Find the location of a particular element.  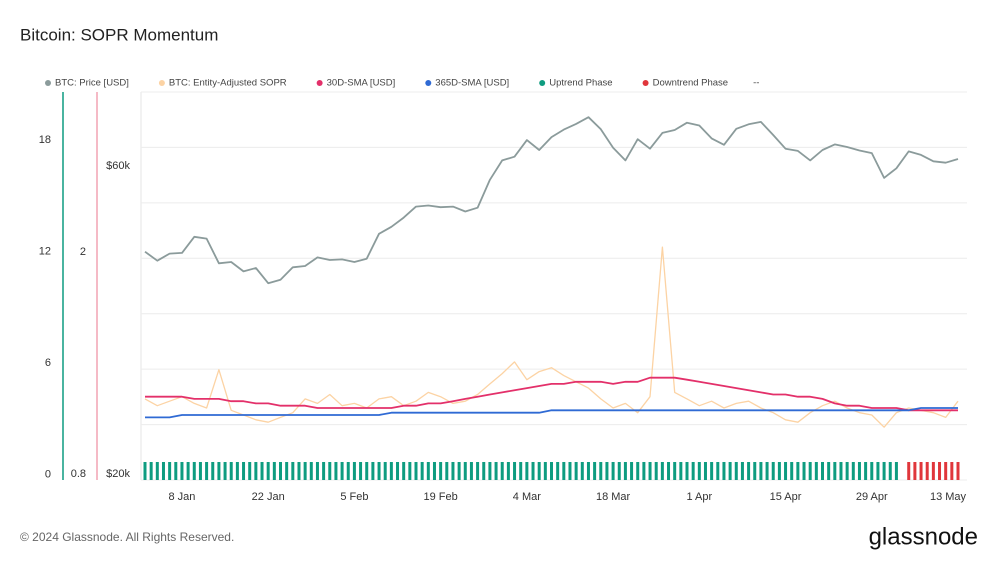

legend-label: BTC: Entity-Adjusted SOPR is located at coordinates (228, 83).